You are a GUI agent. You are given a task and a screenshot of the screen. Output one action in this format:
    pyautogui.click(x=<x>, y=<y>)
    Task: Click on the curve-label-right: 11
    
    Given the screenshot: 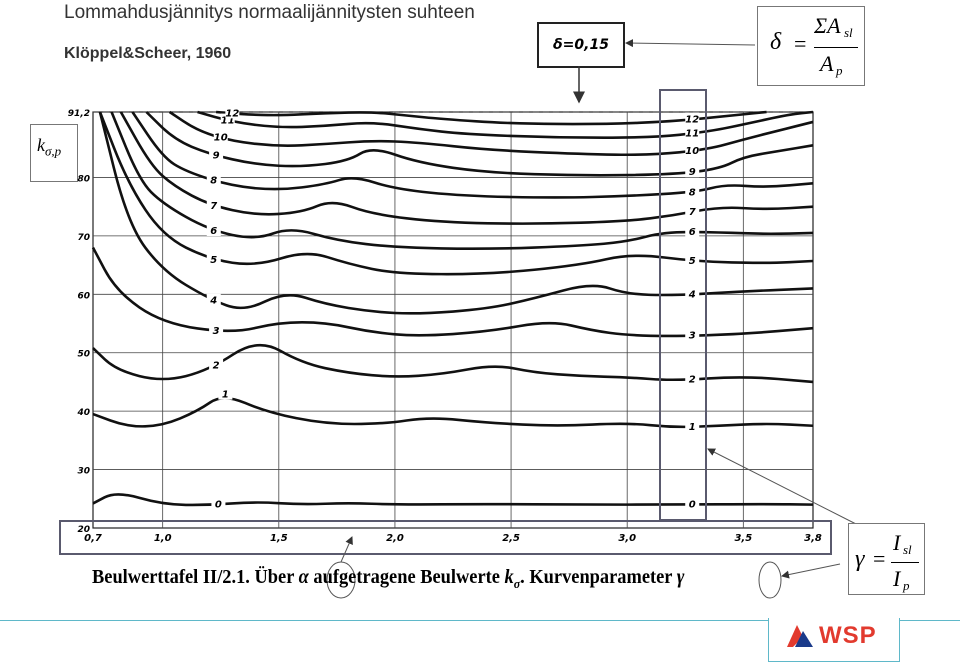 What is the action you would take?
    pyautogui.click(x=692, y=134)
    